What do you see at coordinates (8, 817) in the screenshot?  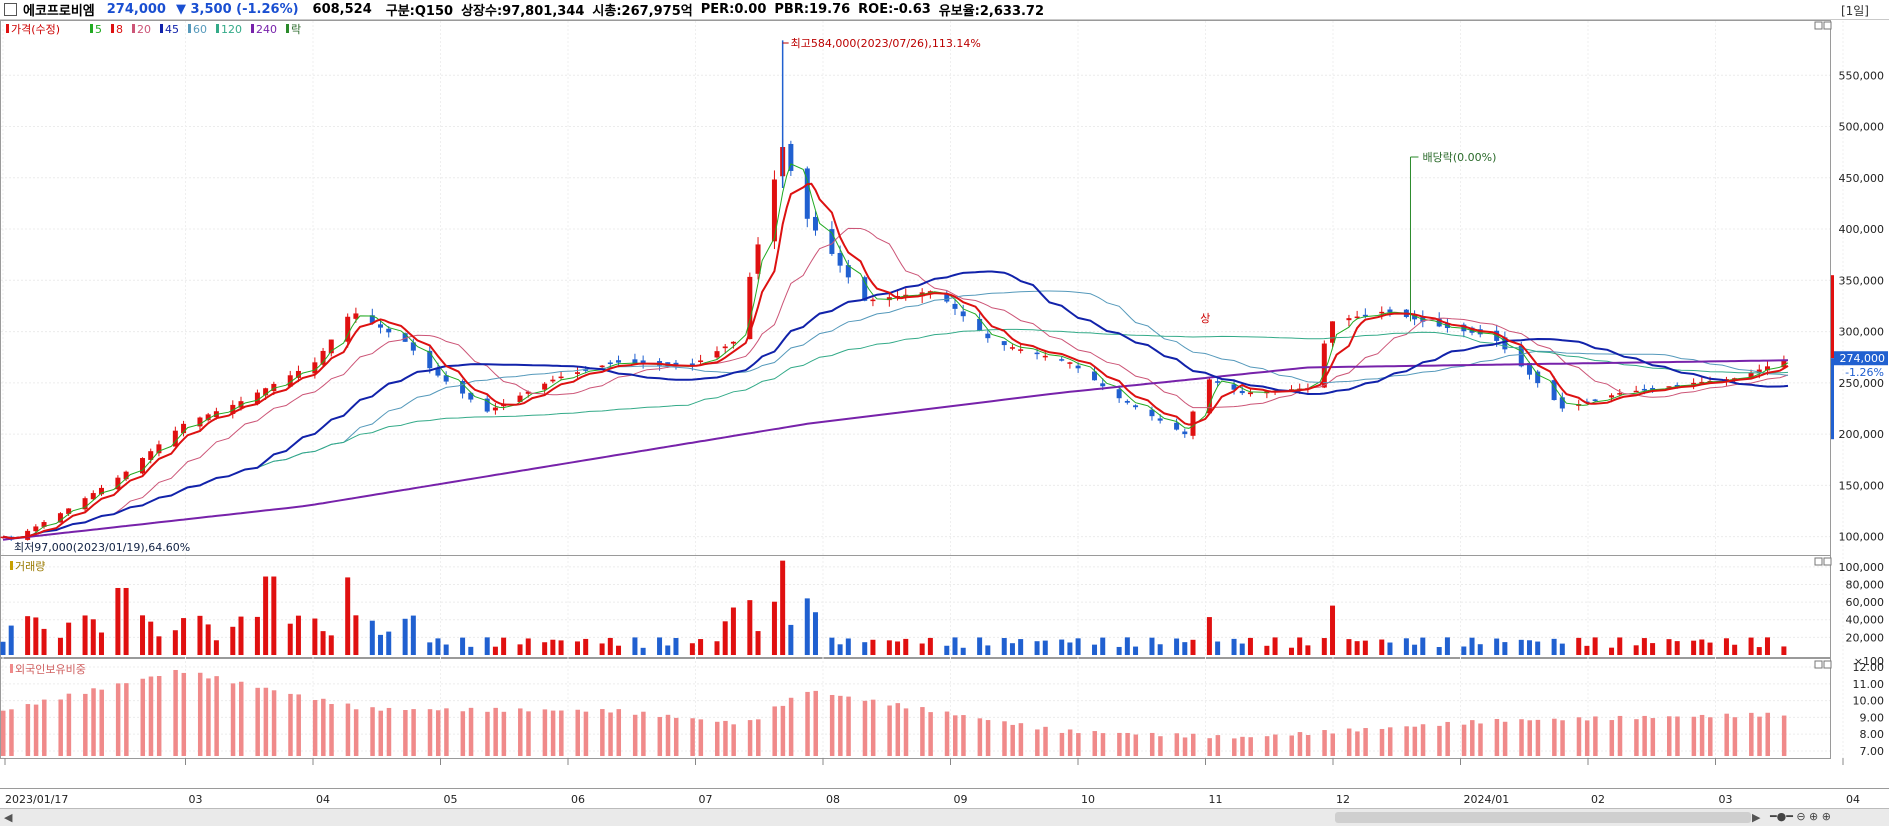 I see `scroll-left-icon: ◀` at bounding box center [8, 817].